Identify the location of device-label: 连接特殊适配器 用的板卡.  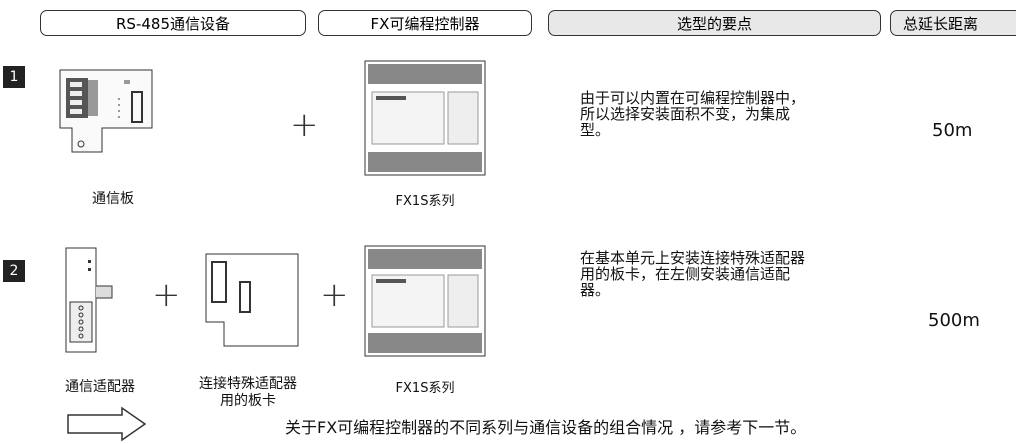
(248, 393).